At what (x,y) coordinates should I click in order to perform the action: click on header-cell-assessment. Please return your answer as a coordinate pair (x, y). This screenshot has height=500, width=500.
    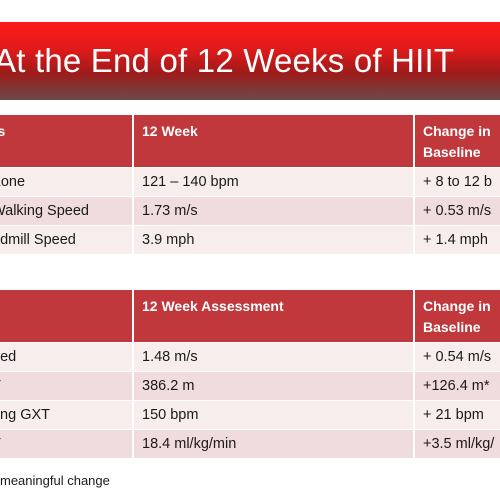
    Looking at the image, I should click on (66, 316).